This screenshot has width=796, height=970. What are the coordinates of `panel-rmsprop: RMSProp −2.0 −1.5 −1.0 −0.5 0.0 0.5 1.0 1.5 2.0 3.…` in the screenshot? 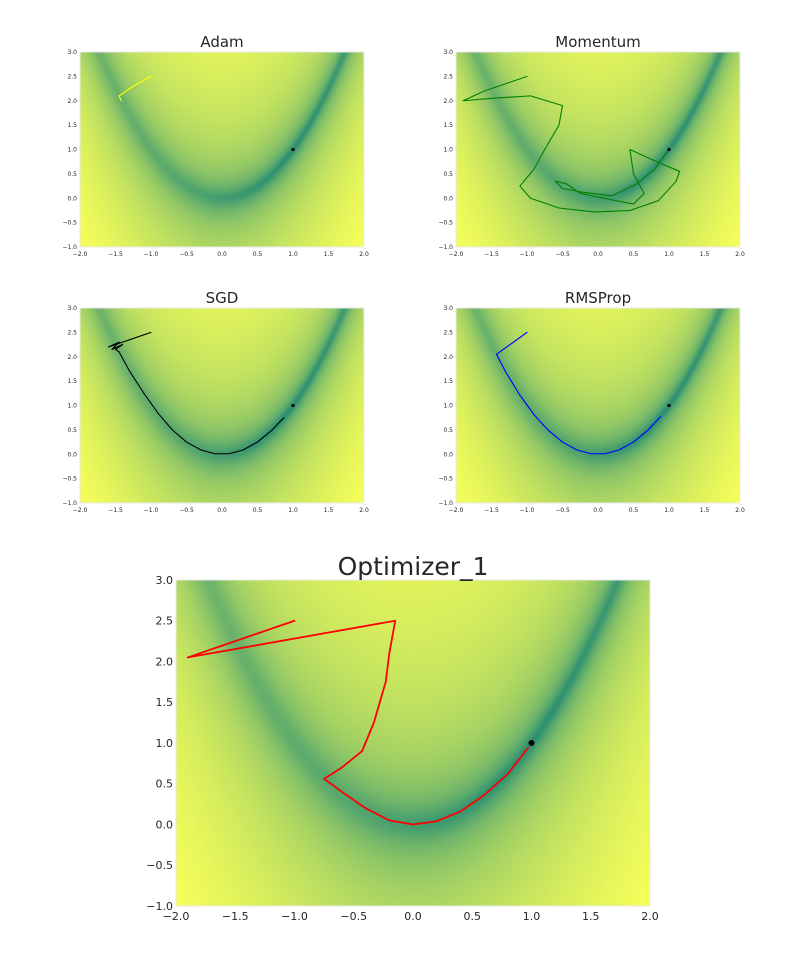 It's located at (591, 401).